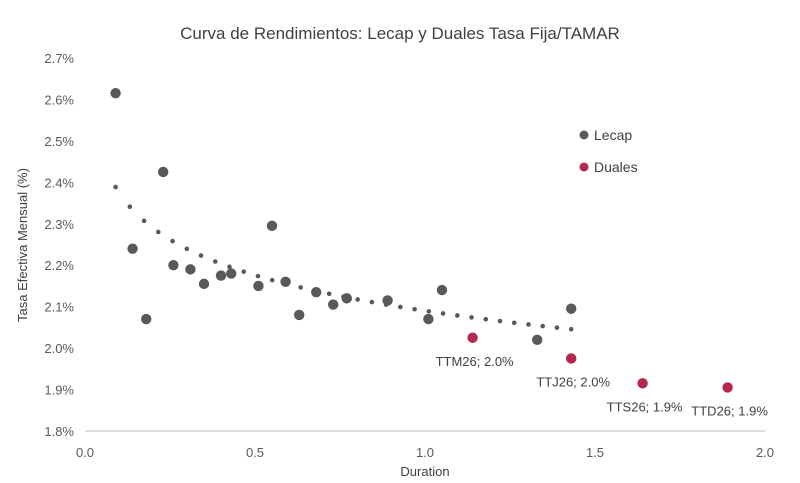  What do you see at coordinates (59, 182) in the screenshot?
I see `y-tick-label: 2.4%` at bounding box center [59, 182].